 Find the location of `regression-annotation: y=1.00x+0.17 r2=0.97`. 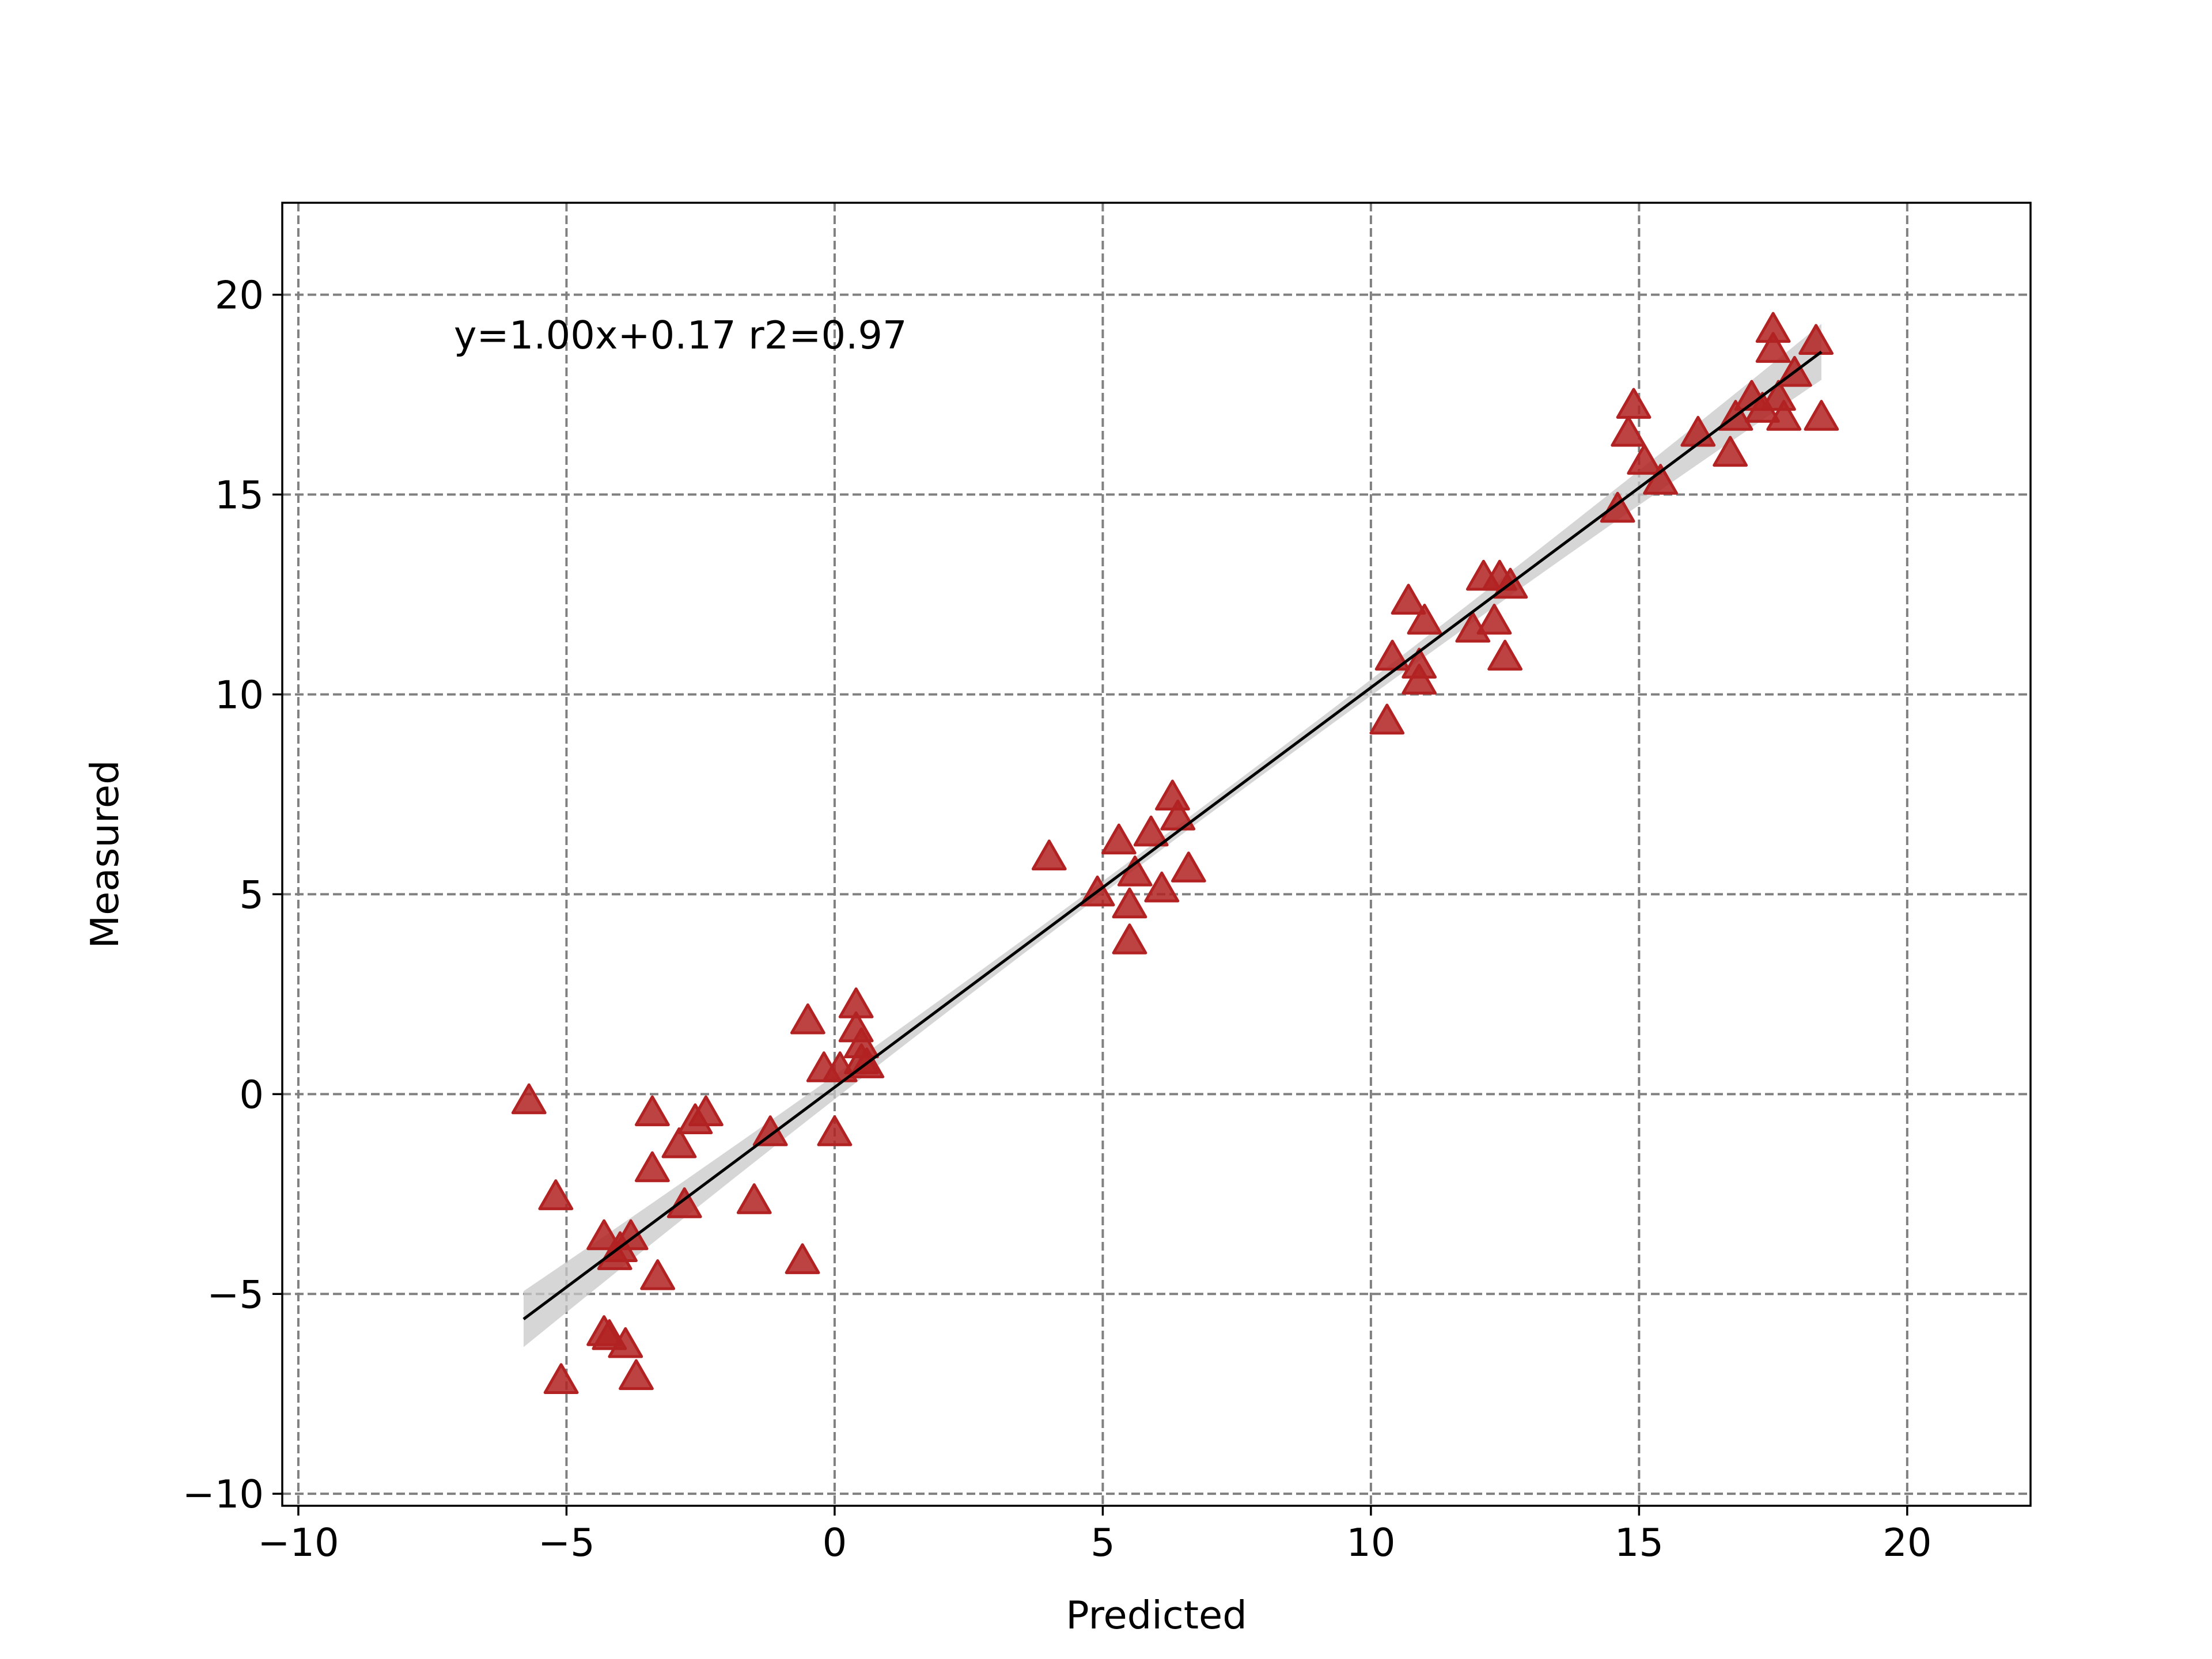

regression-annotation: y=1.00x+0.17 r2=0.97 is located at coordinates (680, 335).